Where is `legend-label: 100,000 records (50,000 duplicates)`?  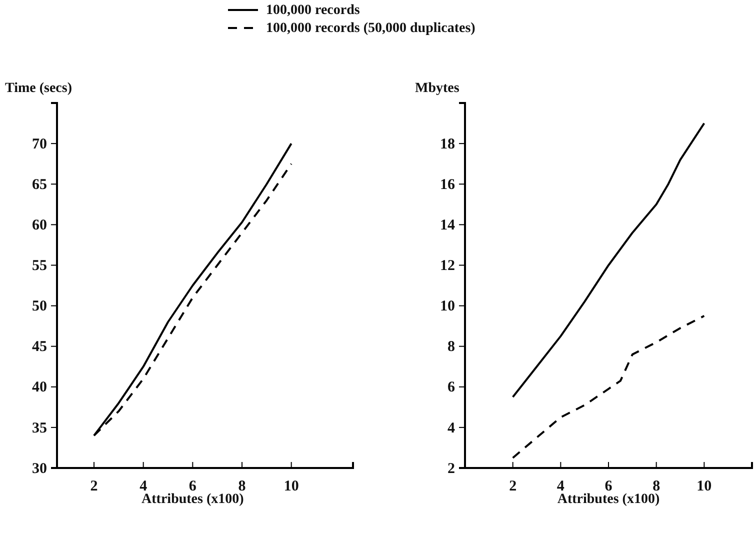 legend-label: 100,000 records (50,000 duplicates) is located at coordinates (371, 28).